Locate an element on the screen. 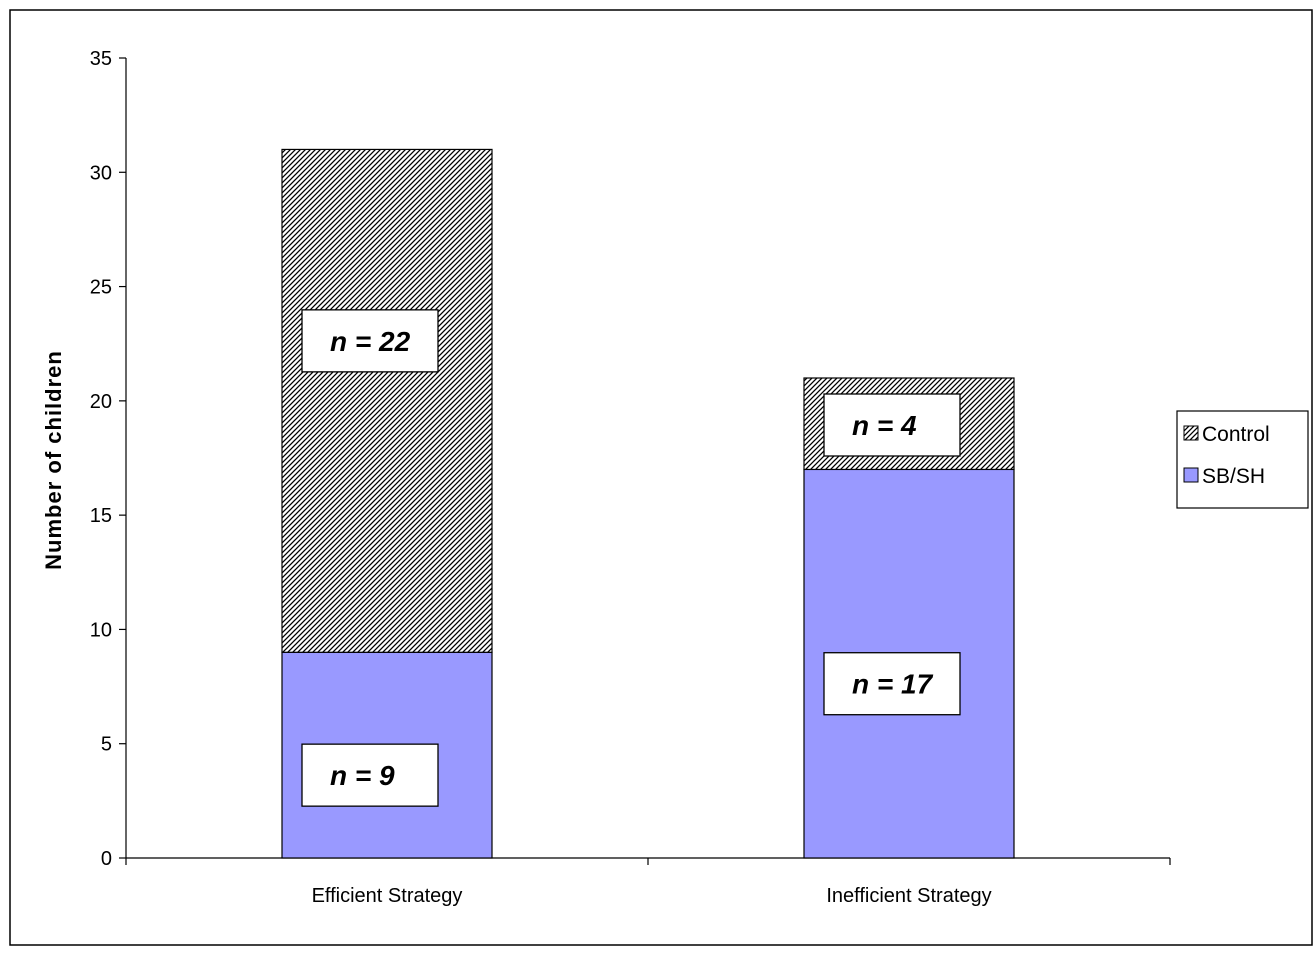 The height and width of the screenshot is (954, 1315). data-label: n = 17 is located at coordinates (893, 684).